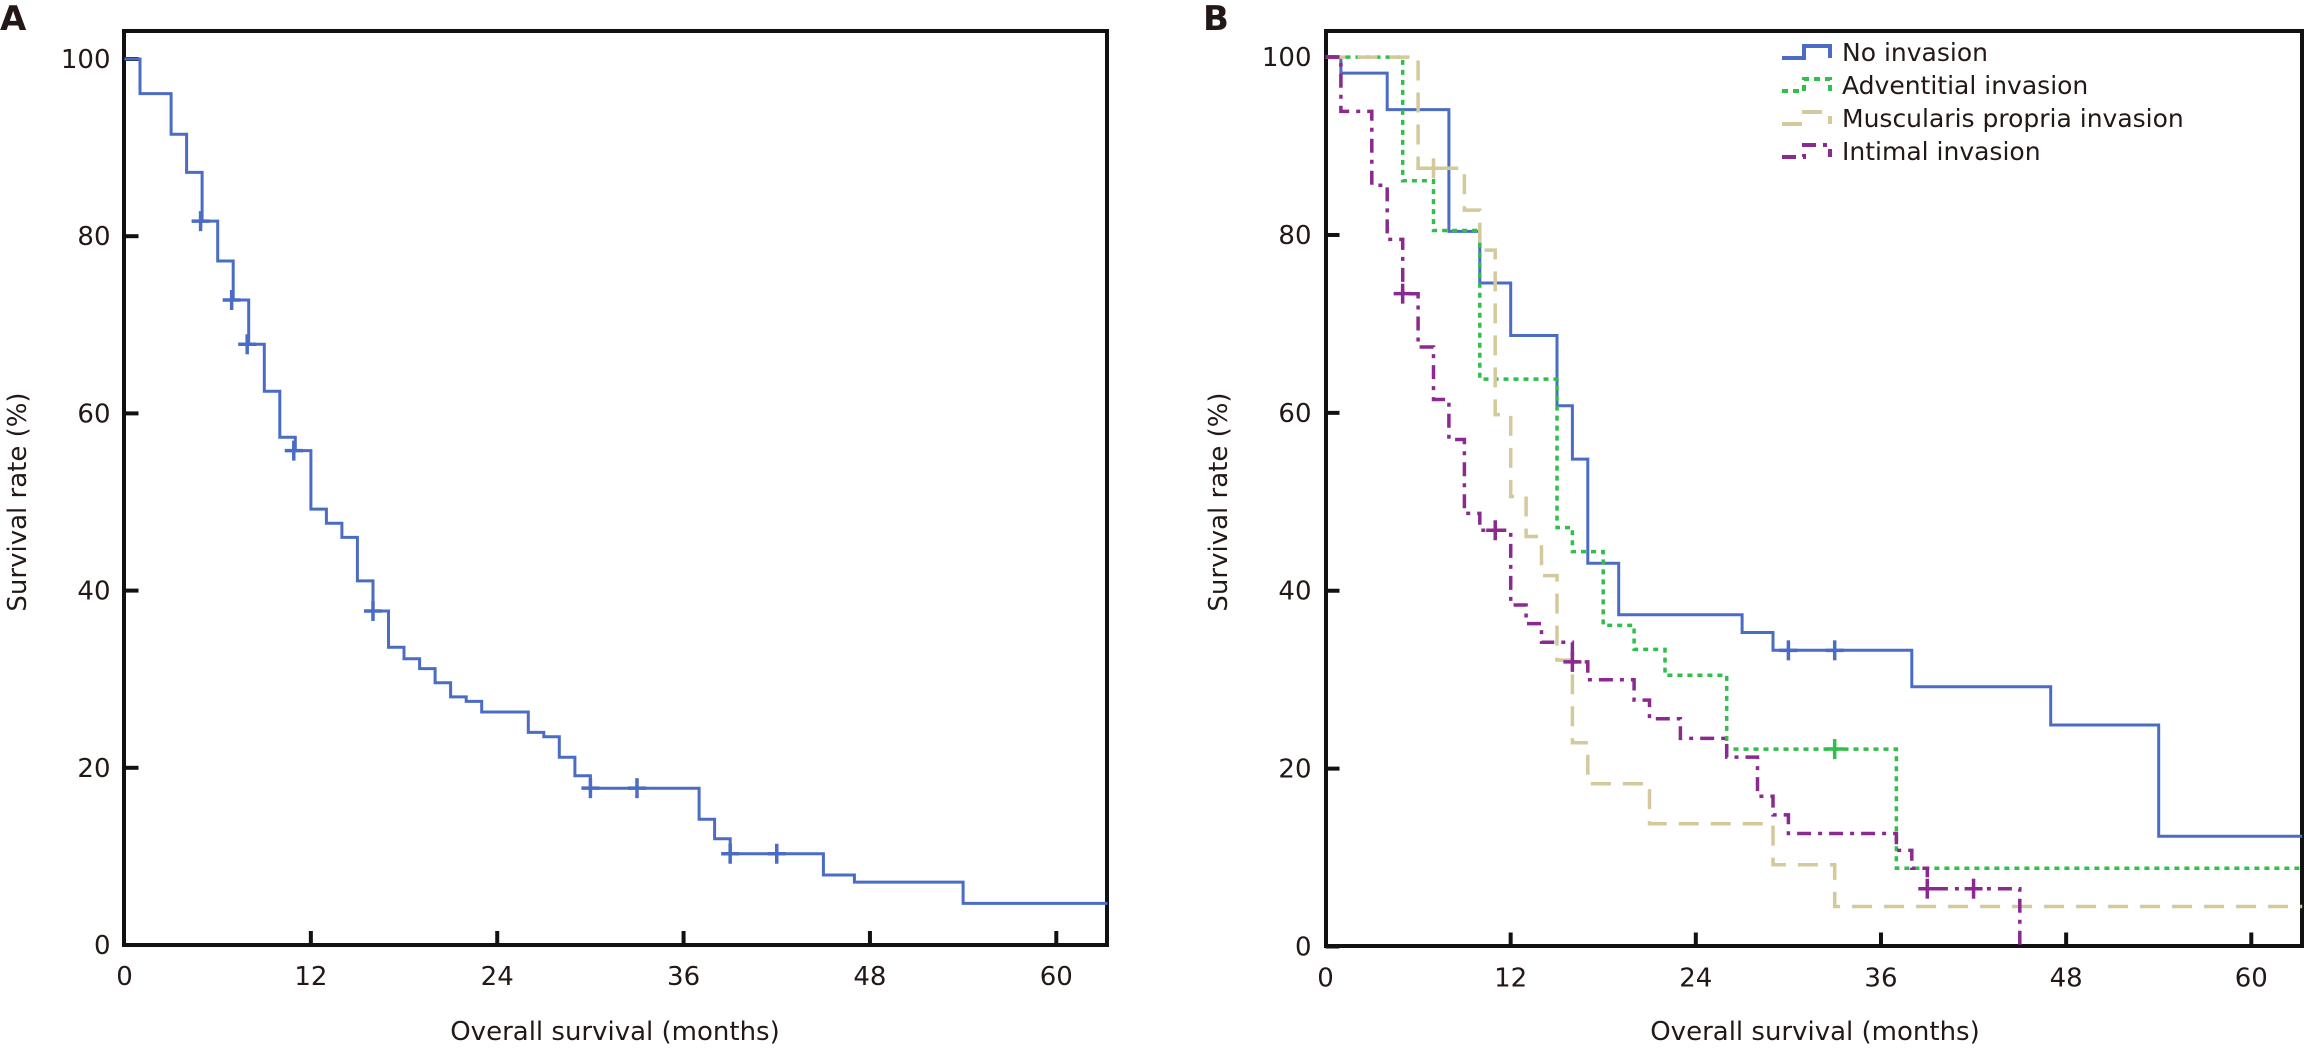  What do you see at coordinates (1219, 501) in the screenshot?
I see `y-axis-title-b: Survival rate (%)` at bounding box center [1219, 501].